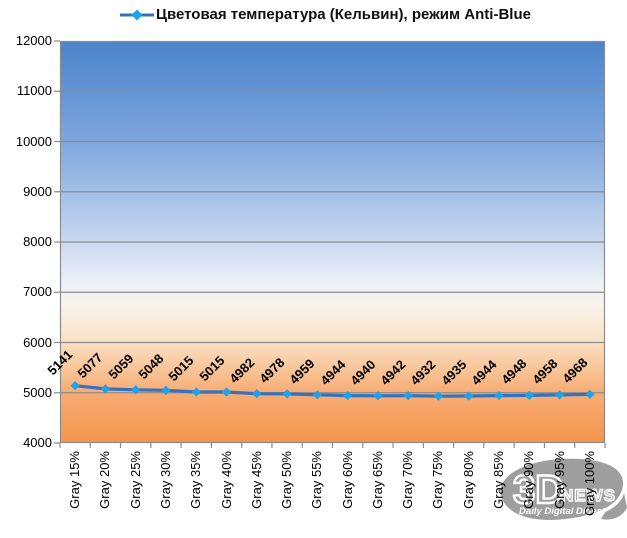 The height and width of the screenshot is (538, 627). I want to click on watermark-brand-main: 3D, so click(538, 490).